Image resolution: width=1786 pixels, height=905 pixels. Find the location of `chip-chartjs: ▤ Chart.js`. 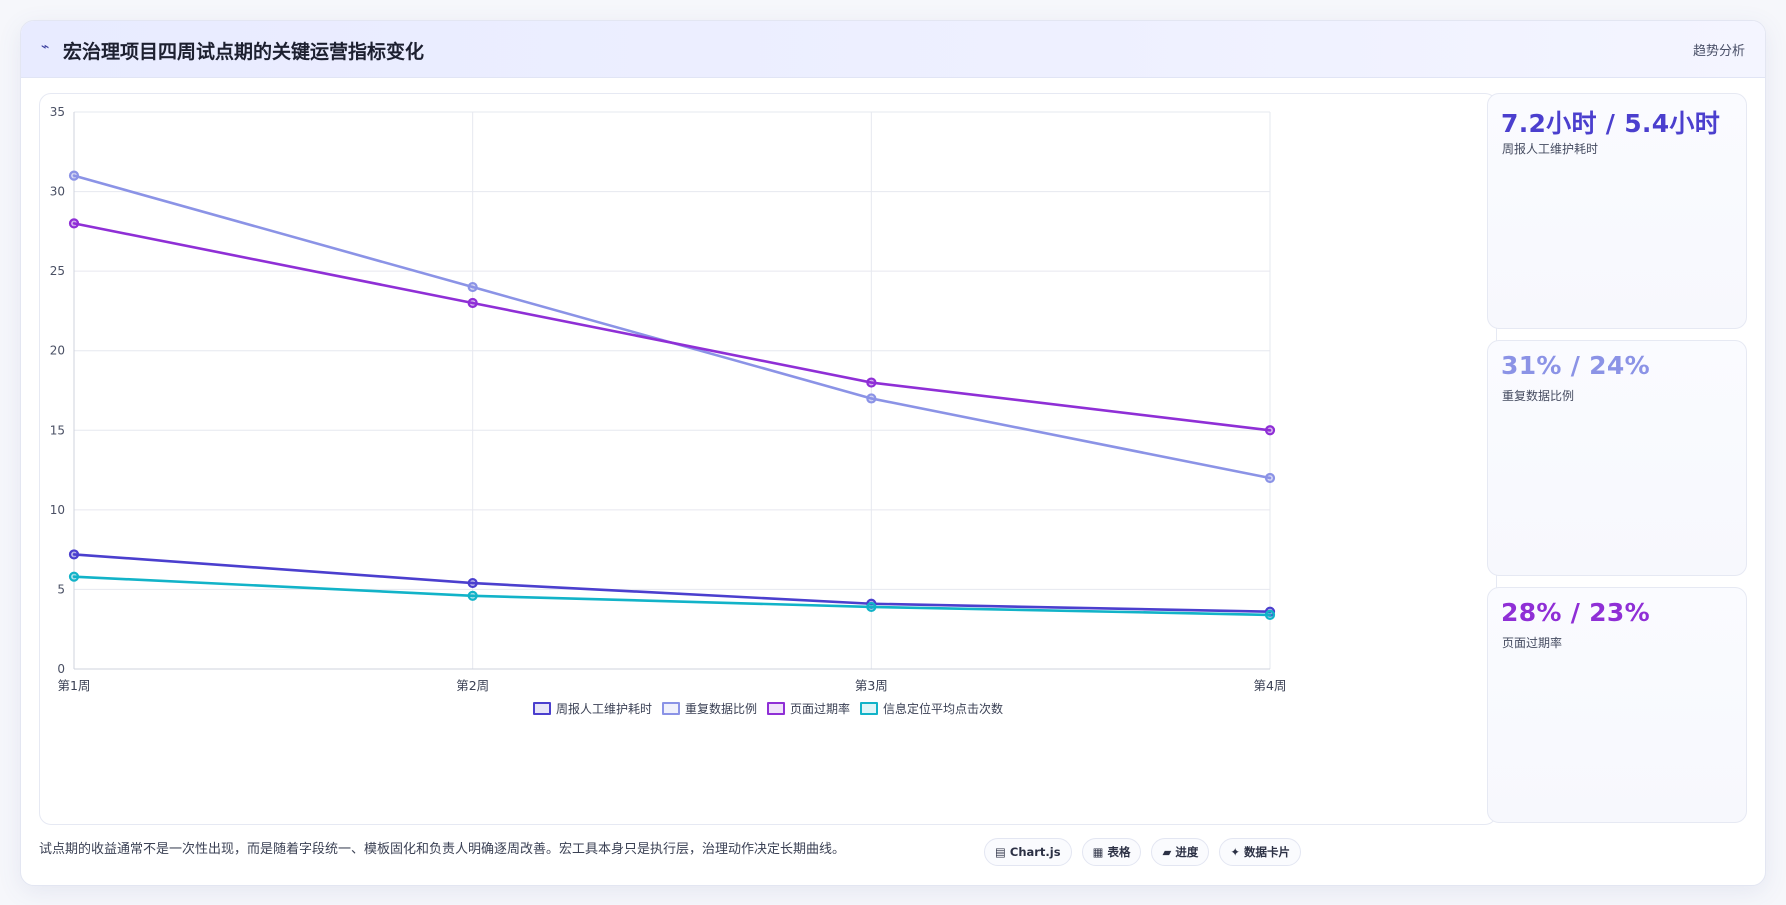

chip-chartjs: ▤ Chart.js is located at coordinates (1028, 852).